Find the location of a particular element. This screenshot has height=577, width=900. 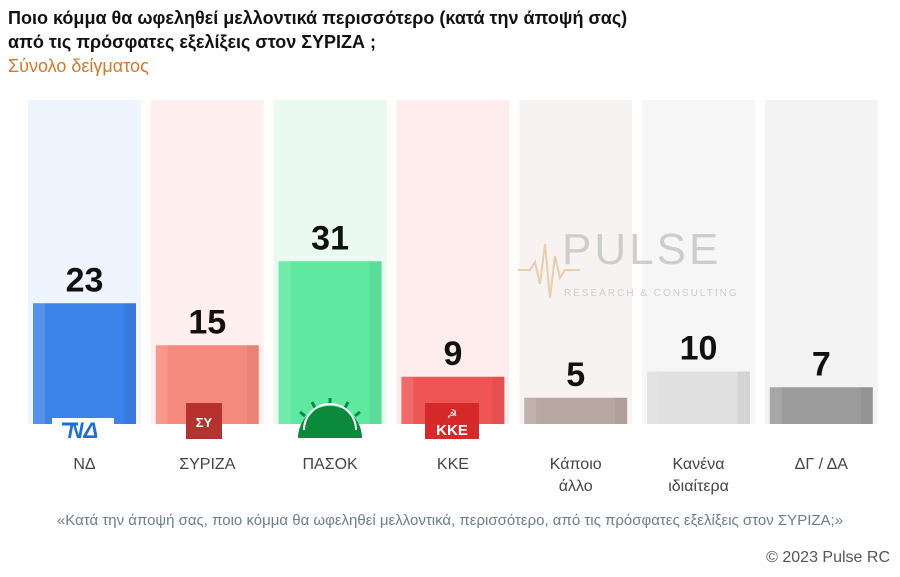

category-label: ΔΓ / ΔΑ is located at coordinates (822, 464).